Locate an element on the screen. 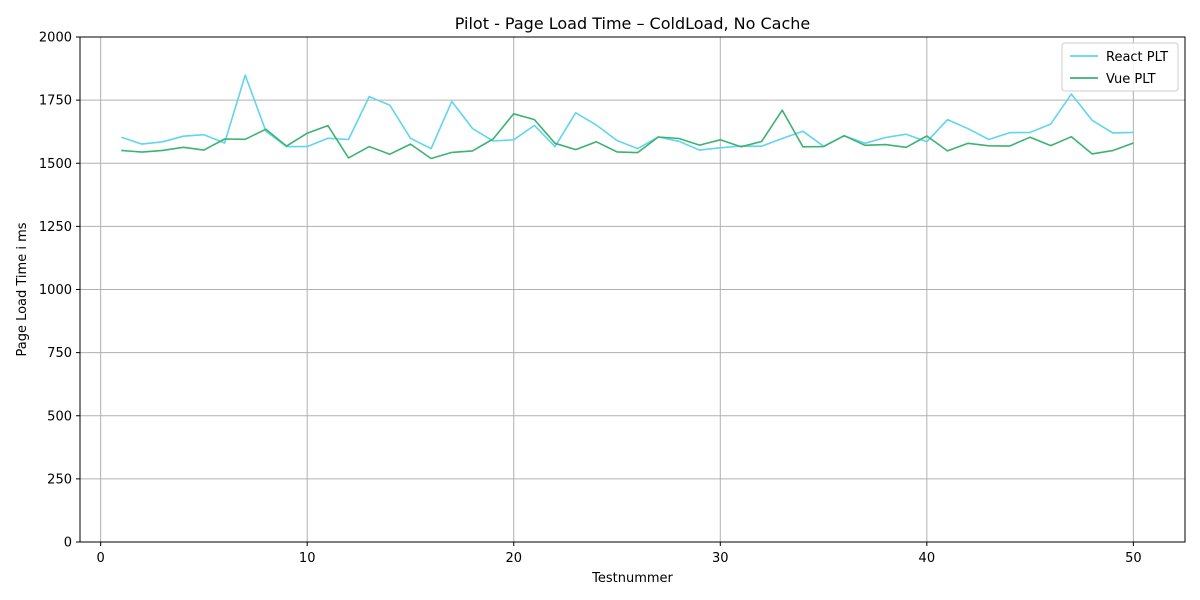 This screenshot has height=600, width=1200. x-tick-label: 10 is located at coordinates (307, 558).